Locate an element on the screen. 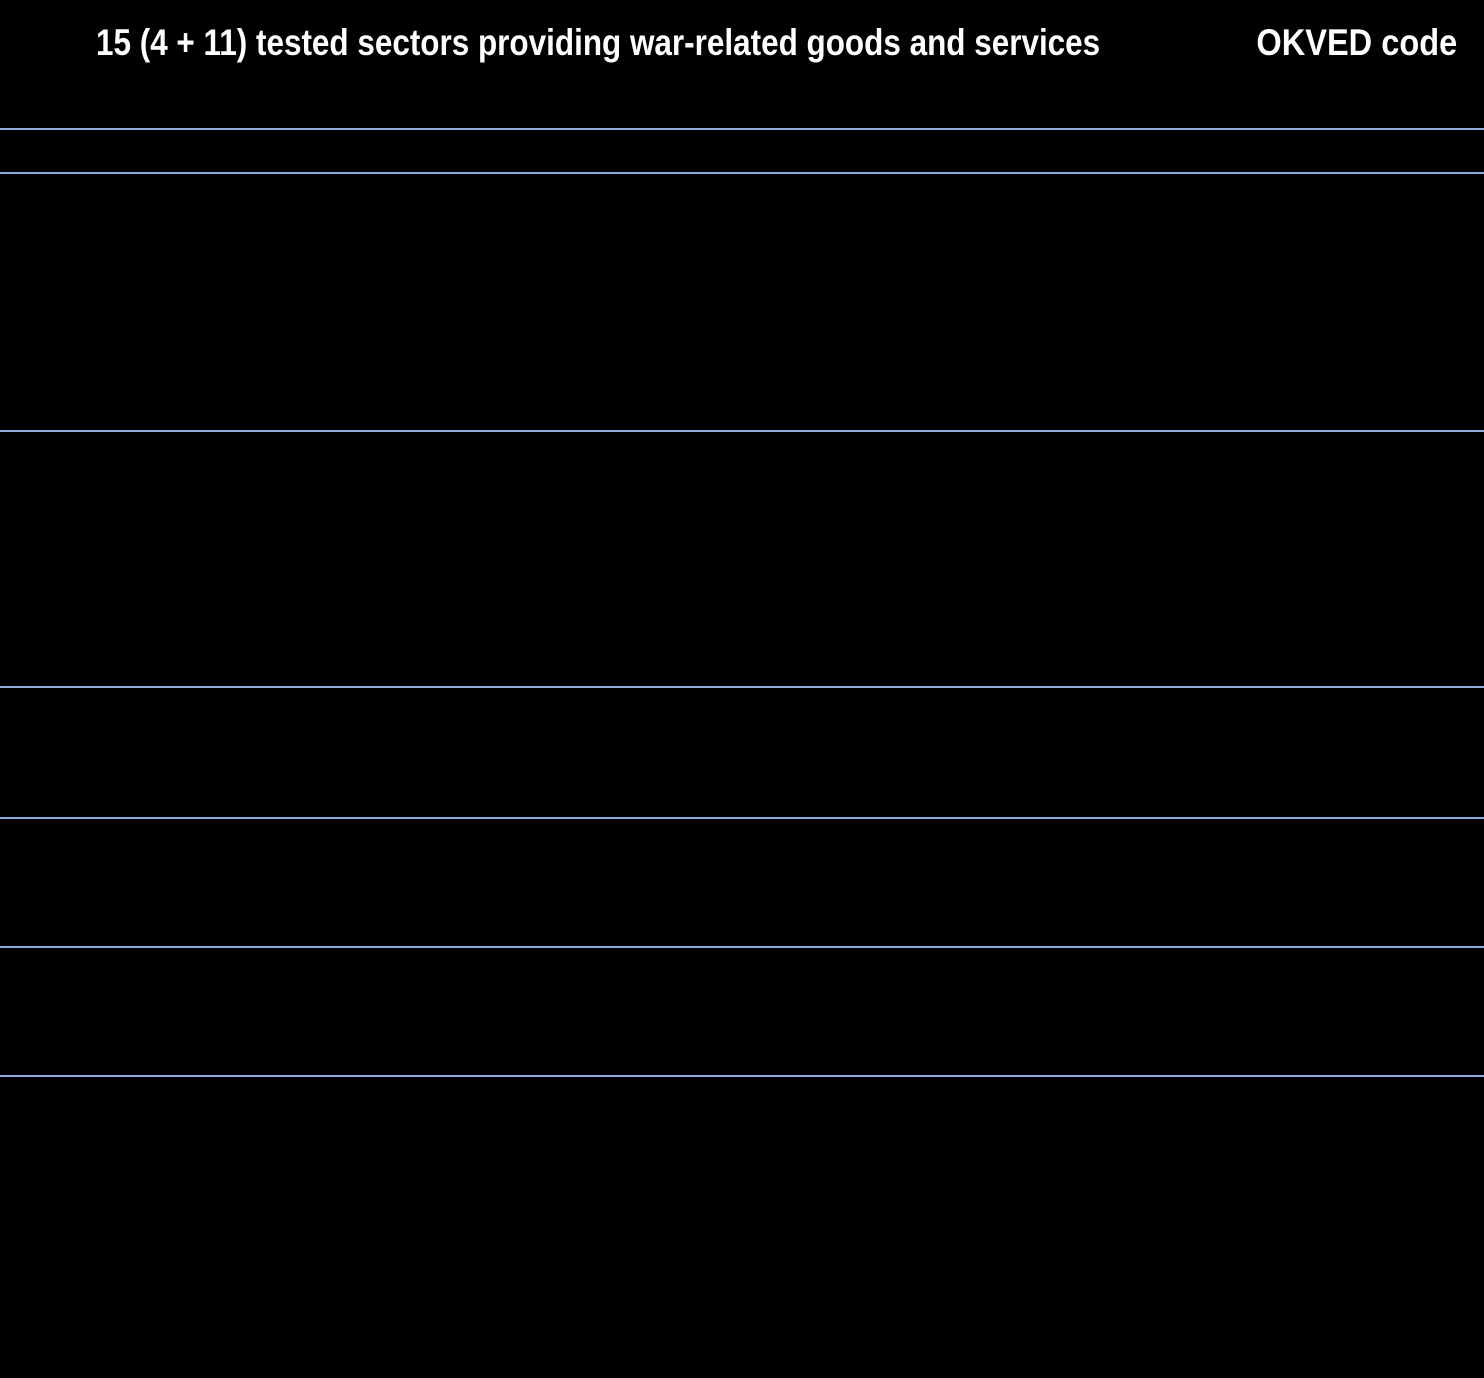  okved-code-column-header: OKVED code is located at coordinates (1356, 42).